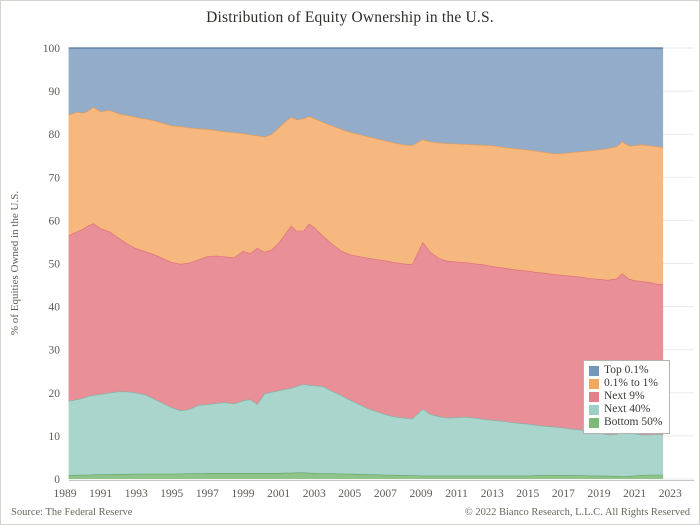 The image size is (700, 525). Describe the element at coordinates (55, 178) in the screenshot. I see `y-tick-label: 70` at that location.